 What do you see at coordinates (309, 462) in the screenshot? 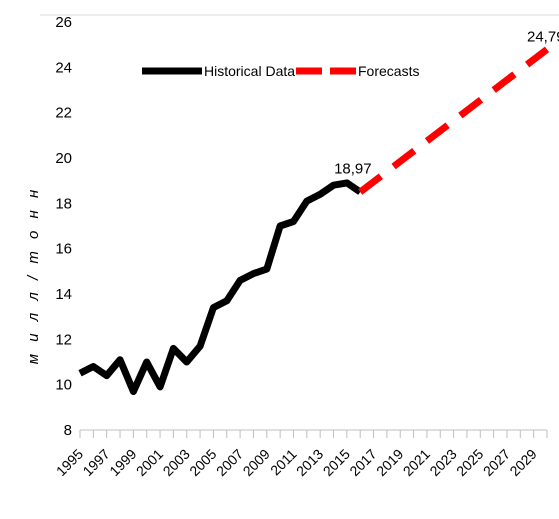
I see `x-tick-label: 2013` at bounding box center [309, 462].